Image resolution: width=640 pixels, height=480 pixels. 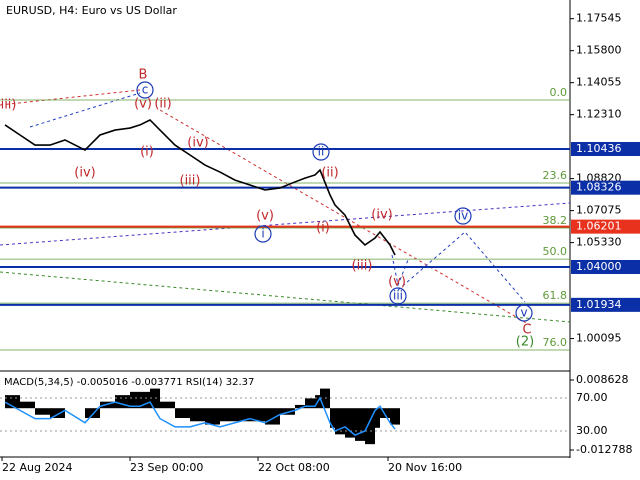 What do you see at coordinates (425, 467) in the screenshot?
I see `x-tick-label: 20 Nov 16:00` at bounding box center [425, 467].